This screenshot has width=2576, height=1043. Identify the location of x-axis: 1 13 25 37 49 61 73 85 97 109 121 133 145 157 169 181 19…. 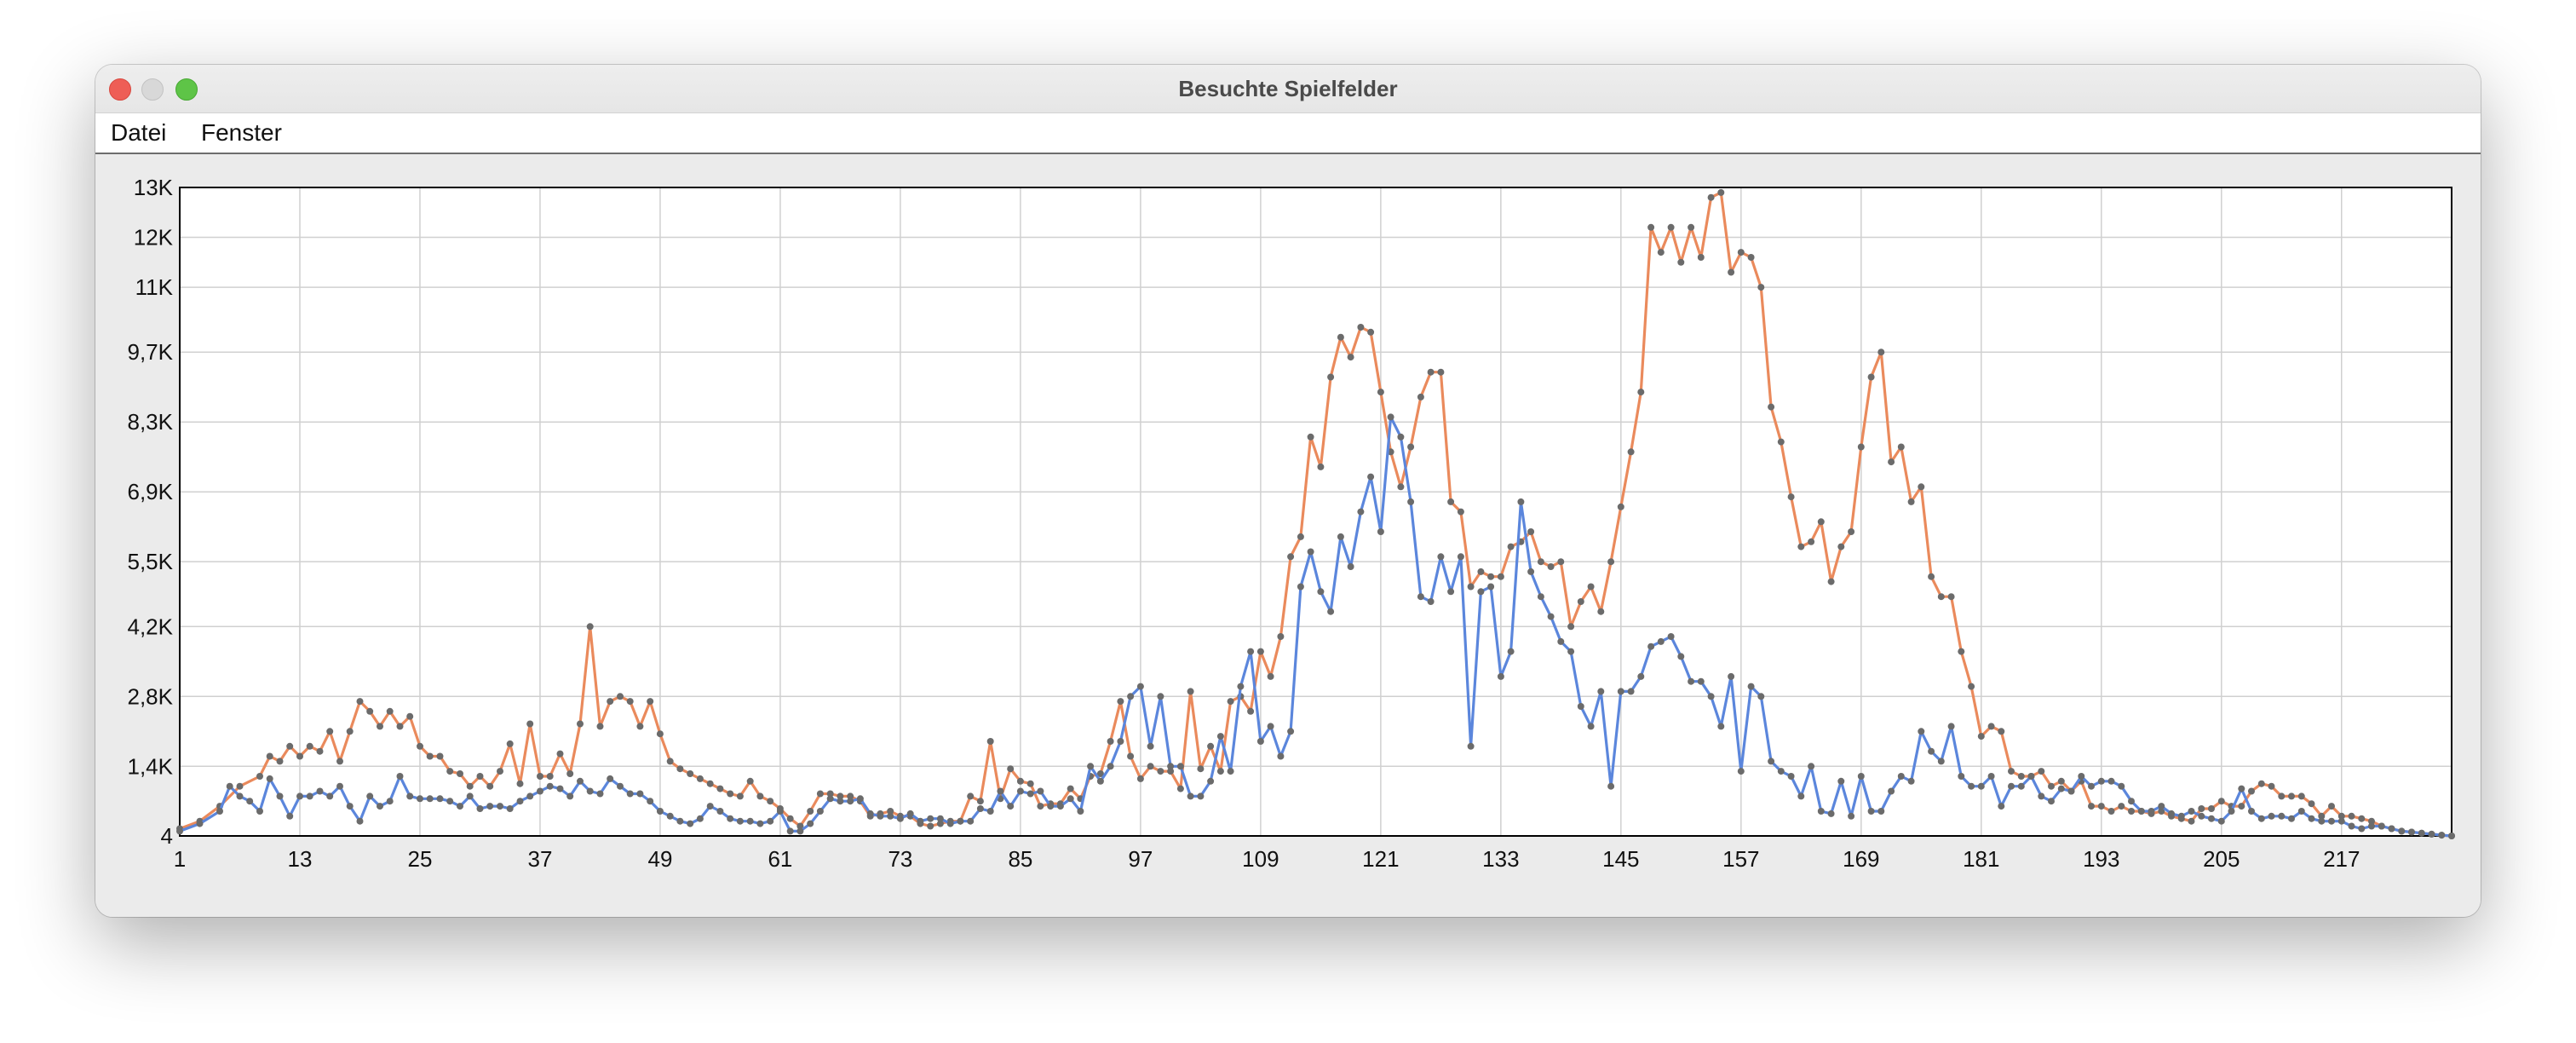
(1267, 859).